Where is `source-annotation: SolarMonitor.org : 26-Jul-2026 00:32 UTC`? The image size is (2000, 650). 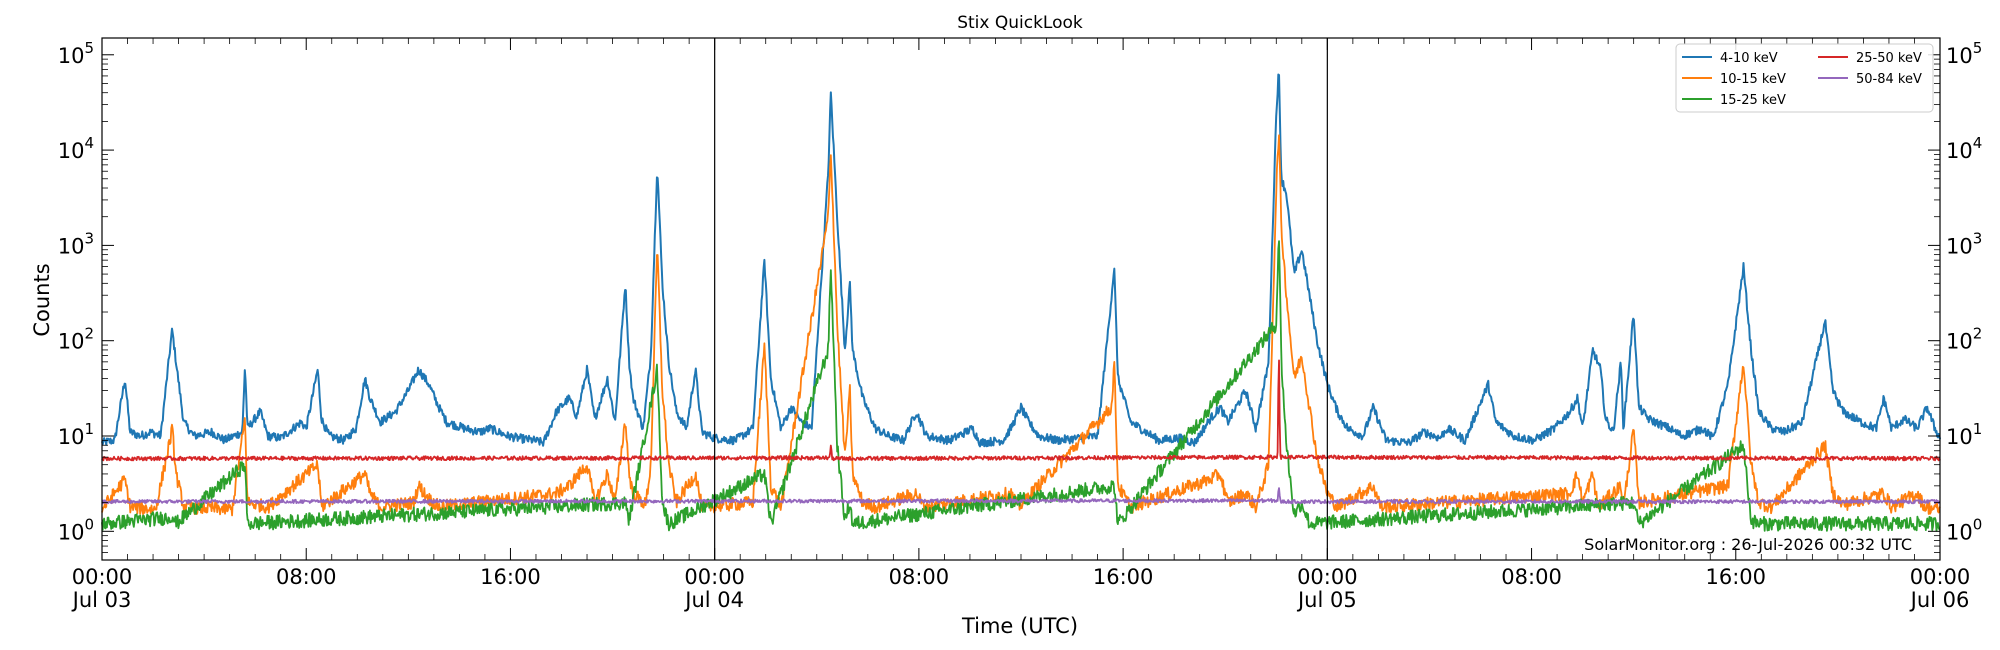
source-annotation: SolarMonitor.org : 26-Jul-2026 00:32 UTC is located at coordinates (1748, 544).